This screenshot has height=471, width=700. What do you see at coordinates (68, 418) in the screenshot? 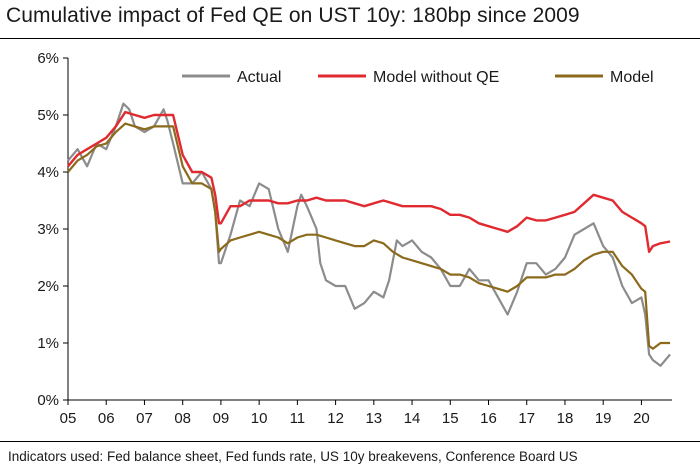
I see `x-tick-label: 05` at bounding box center [68, 418].